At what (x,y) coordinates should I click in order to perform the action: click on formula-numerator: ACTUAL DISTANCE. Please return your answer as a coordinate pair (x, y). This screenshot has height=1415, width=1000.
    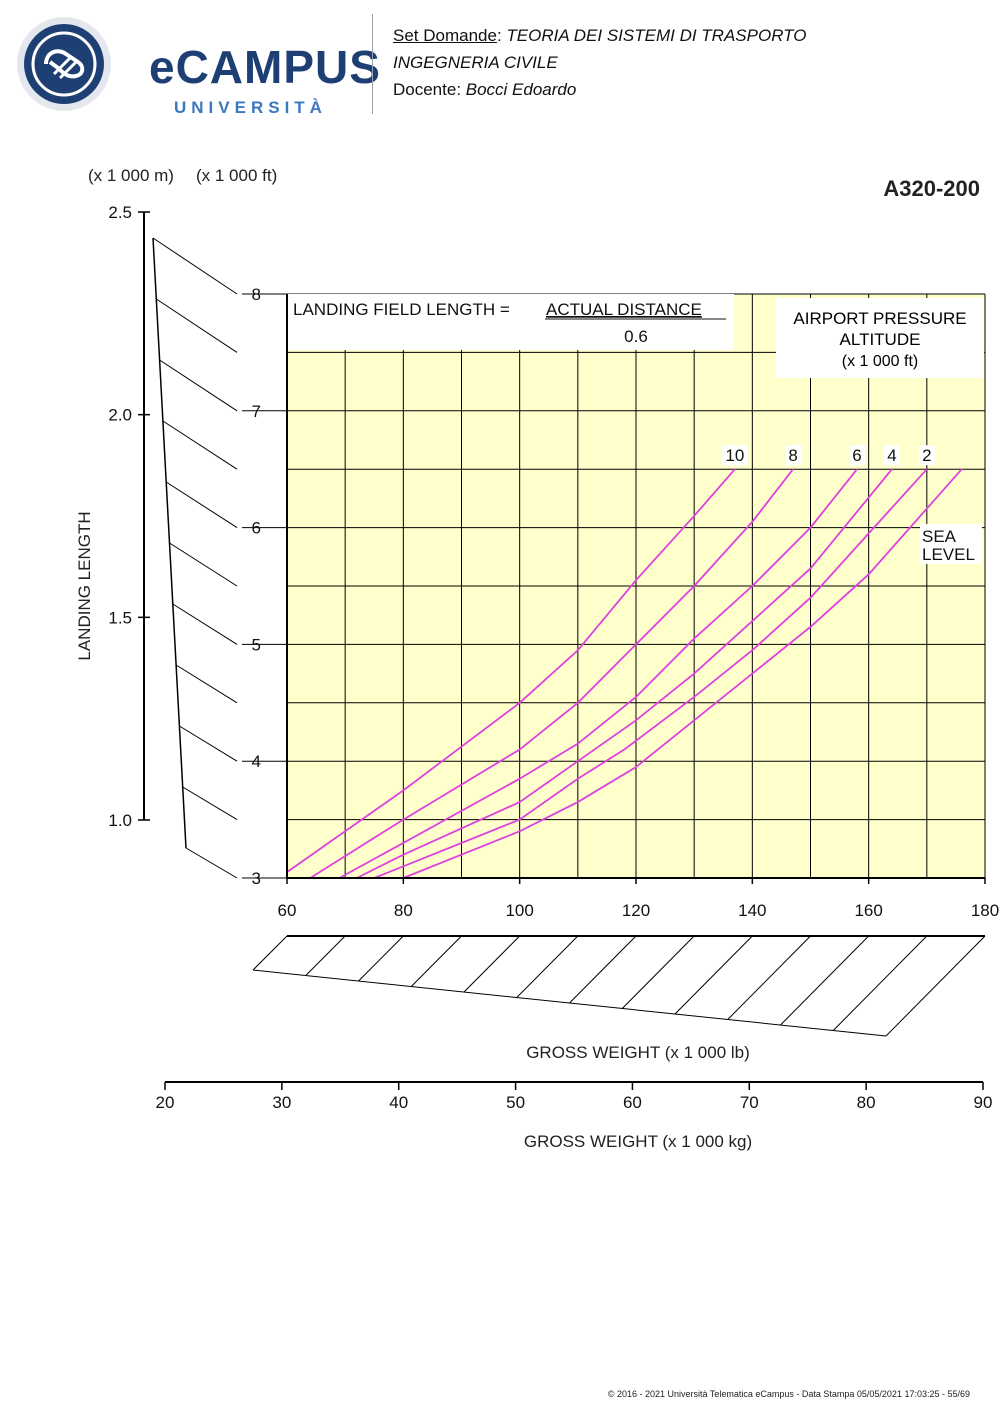
    Looking at the image, I should click on (624, 309).